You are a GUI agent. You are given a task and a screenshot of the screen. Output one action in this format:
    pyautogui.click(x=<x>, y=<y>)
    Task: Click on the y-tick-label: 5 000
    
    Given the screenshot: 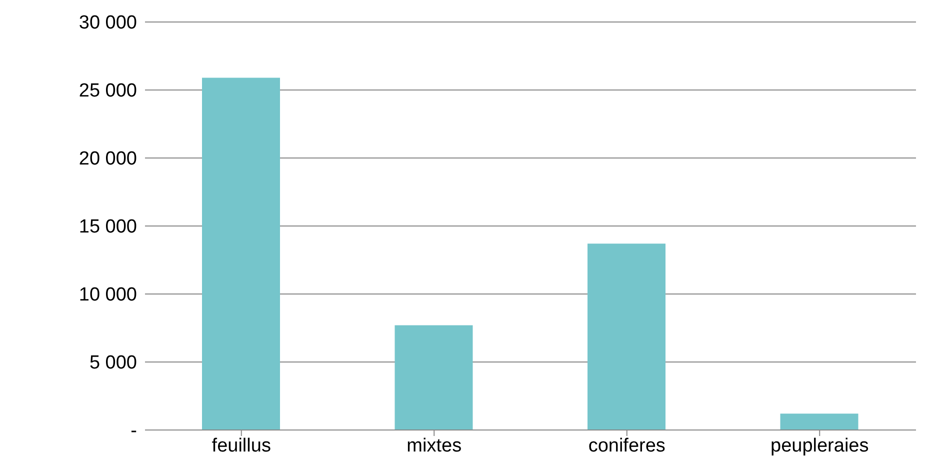 What is the action you would take?
    pyautogui.click(x=113, y=363)
    